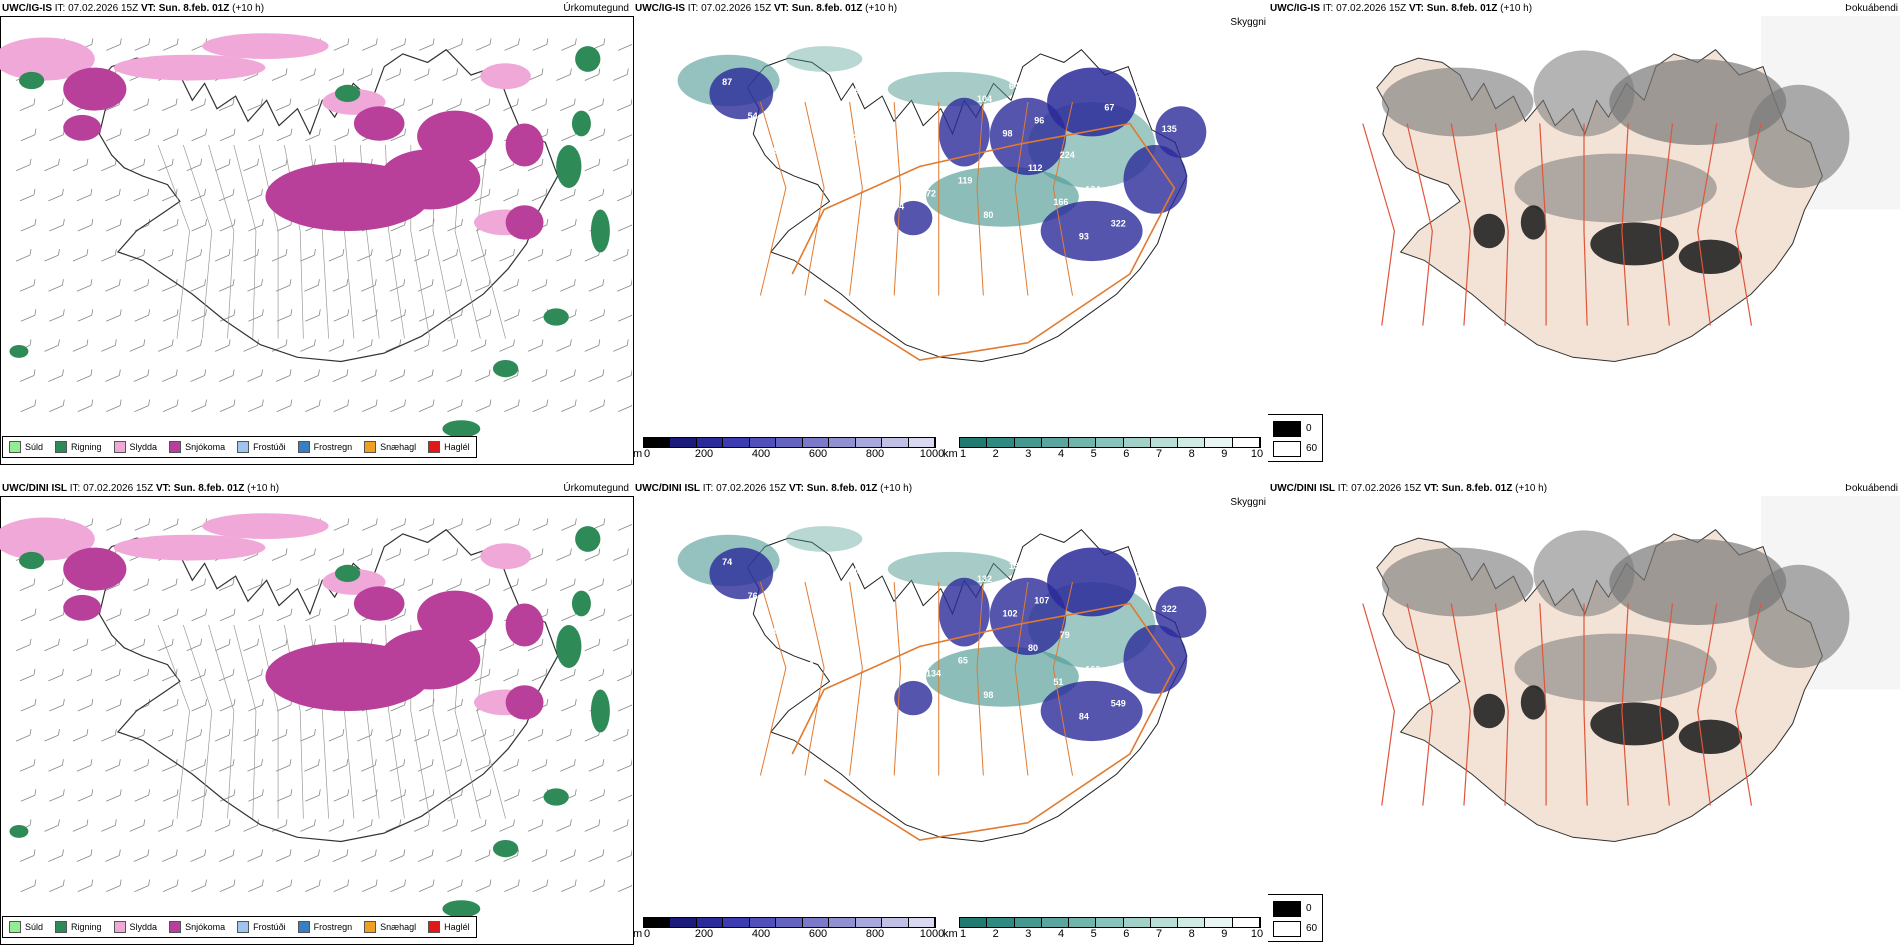 The height and width of the screenshot is (950, 1900). Describe the element at coordinates (1039, 121) in the screenshot. I see `visibility-value: 96` at that location.